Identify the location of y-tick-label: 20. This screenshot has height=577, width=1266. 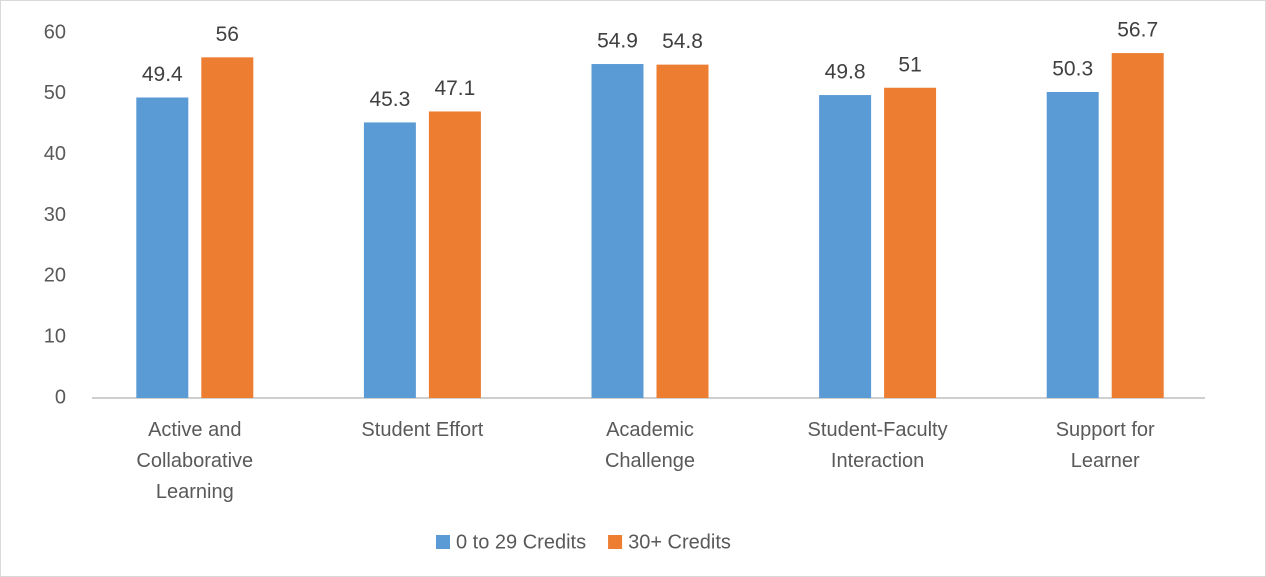
(55, 276).